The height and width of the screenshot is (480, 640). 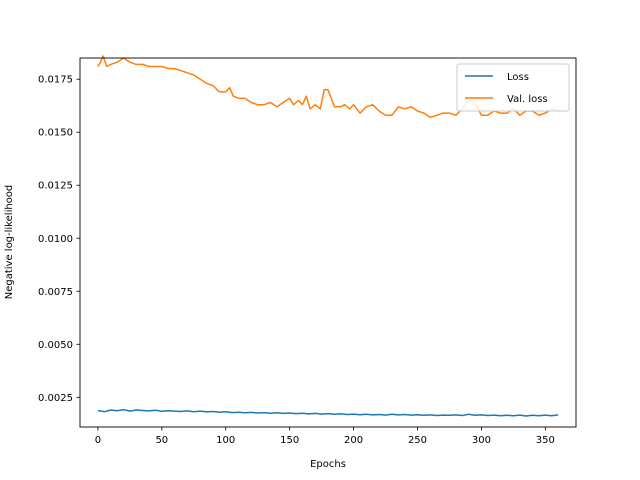 I want to click on series-line-loss, so click(x=328, y=412).